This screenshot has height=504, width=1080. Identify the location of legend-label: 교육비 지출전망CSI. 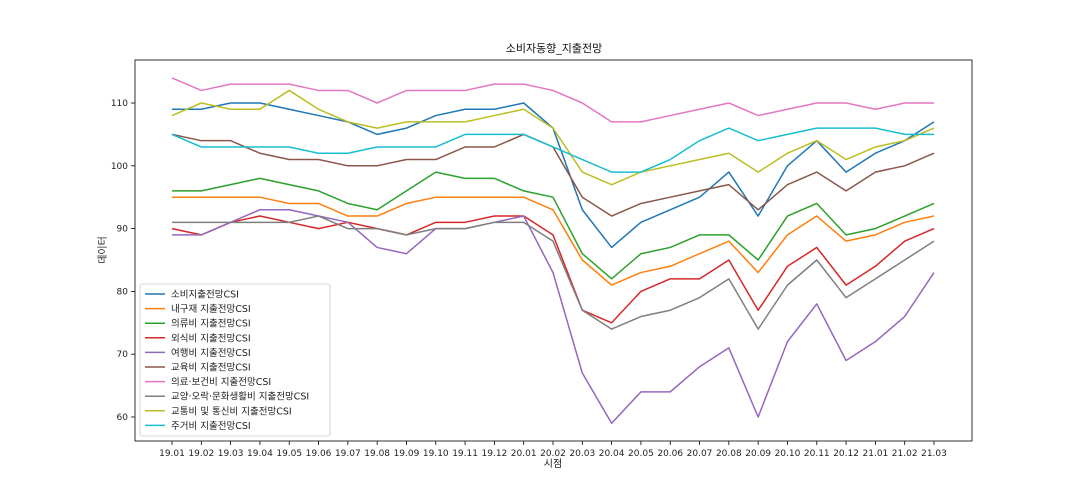
(211, 368).